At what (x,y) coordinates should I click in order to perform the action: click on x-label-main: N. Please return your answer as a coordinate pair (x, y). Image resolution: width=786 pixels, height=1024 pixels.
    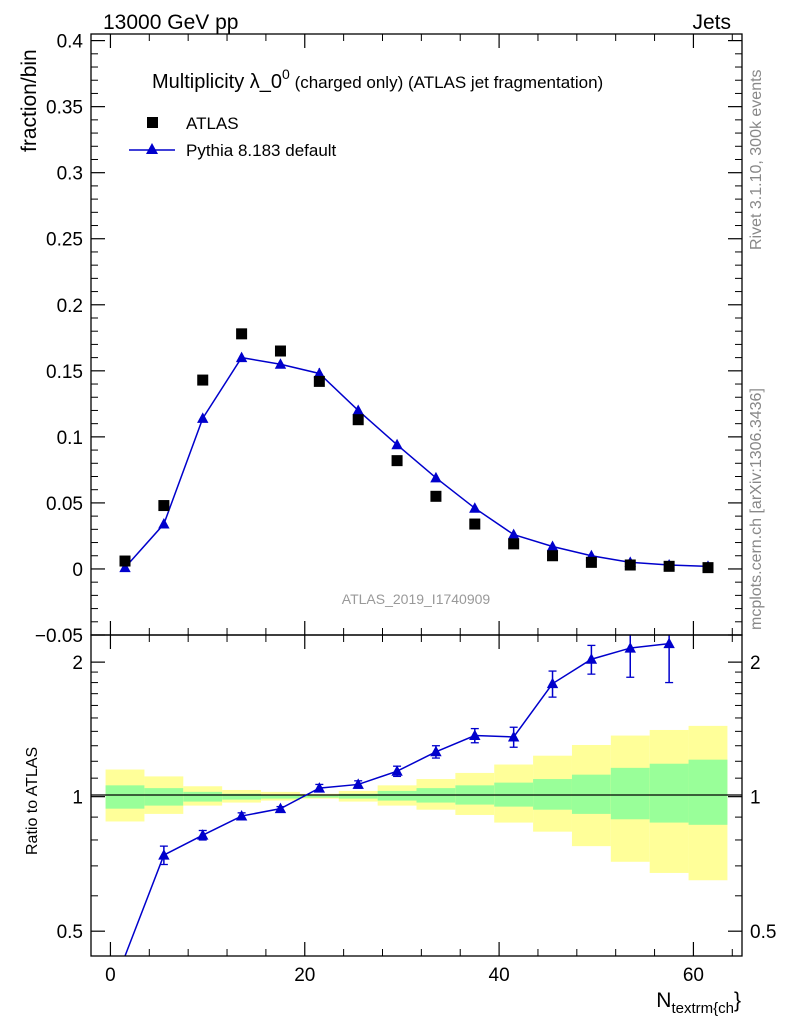
    Looking at the image, I should click on (663, 1000).